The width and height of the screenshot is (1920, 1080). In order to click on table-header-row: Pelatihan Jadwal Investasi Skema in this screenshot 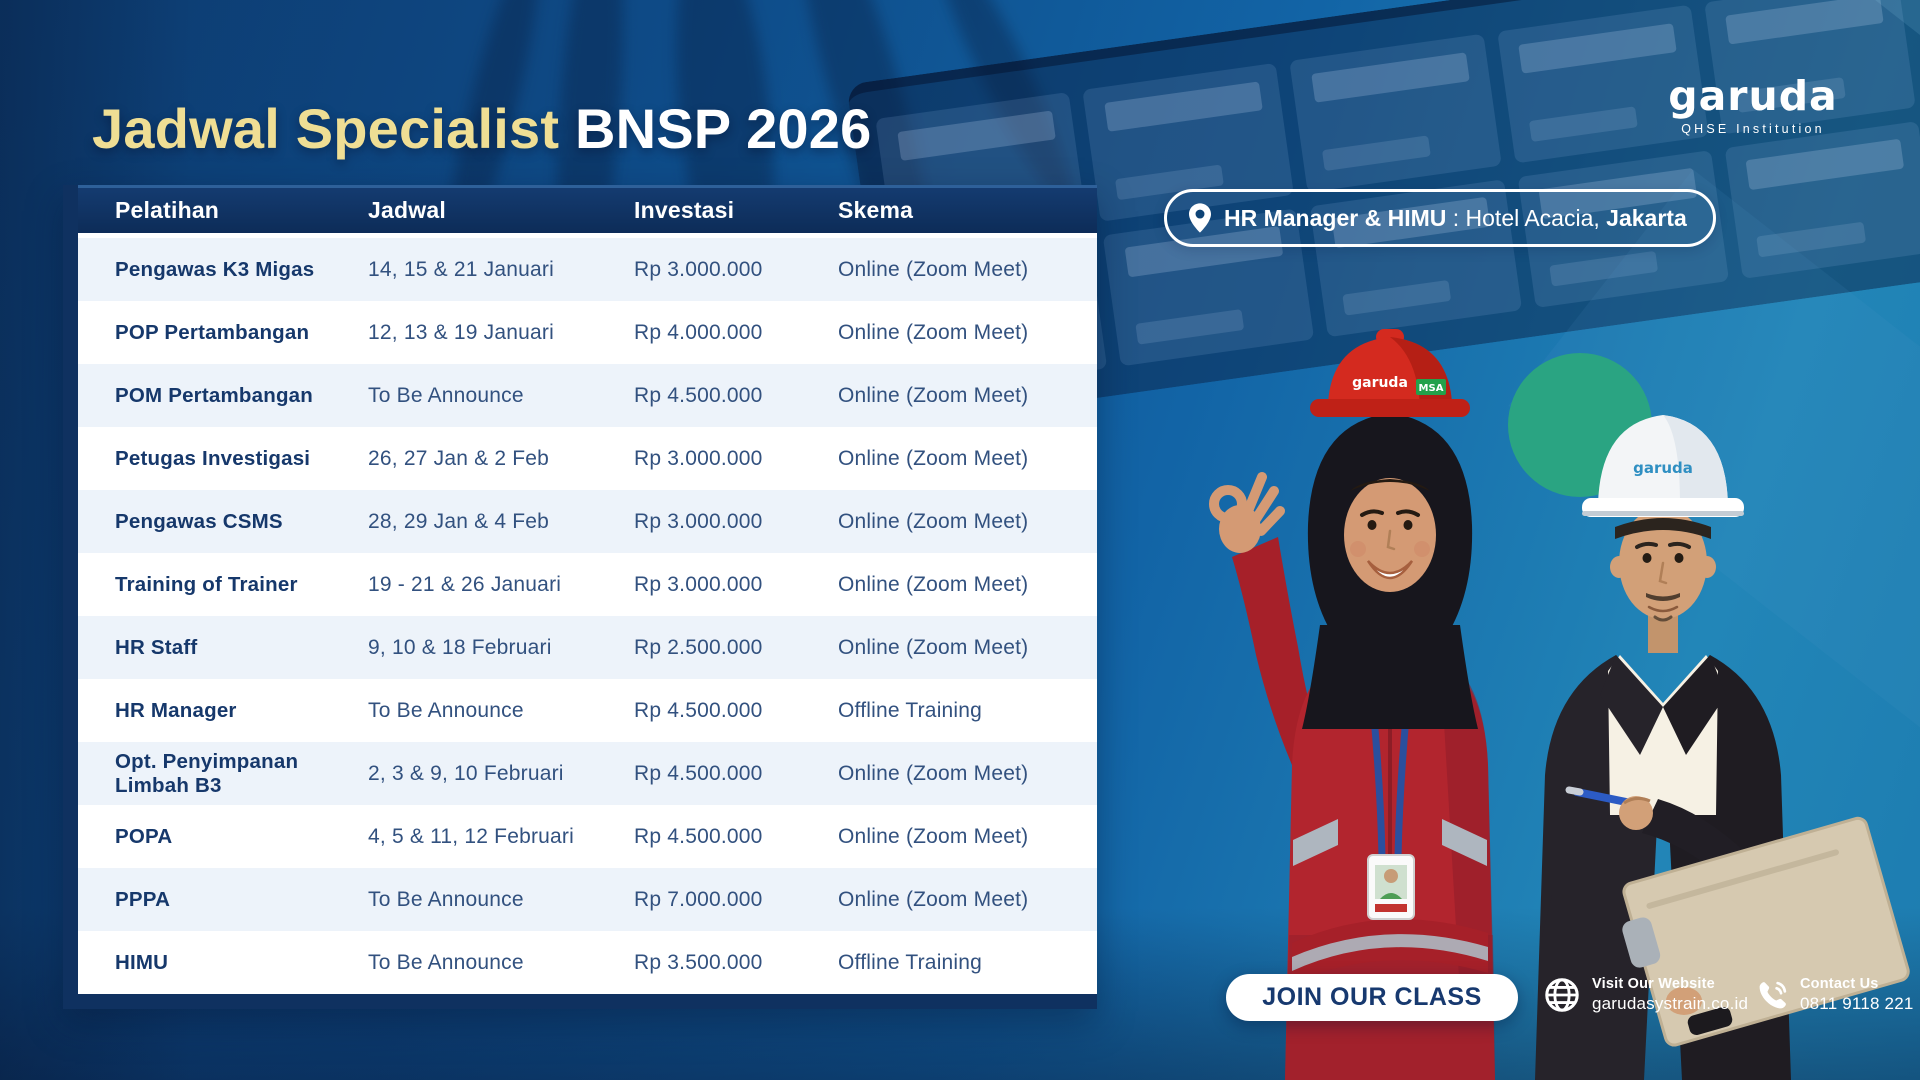, I will do `click(587, 209)`.